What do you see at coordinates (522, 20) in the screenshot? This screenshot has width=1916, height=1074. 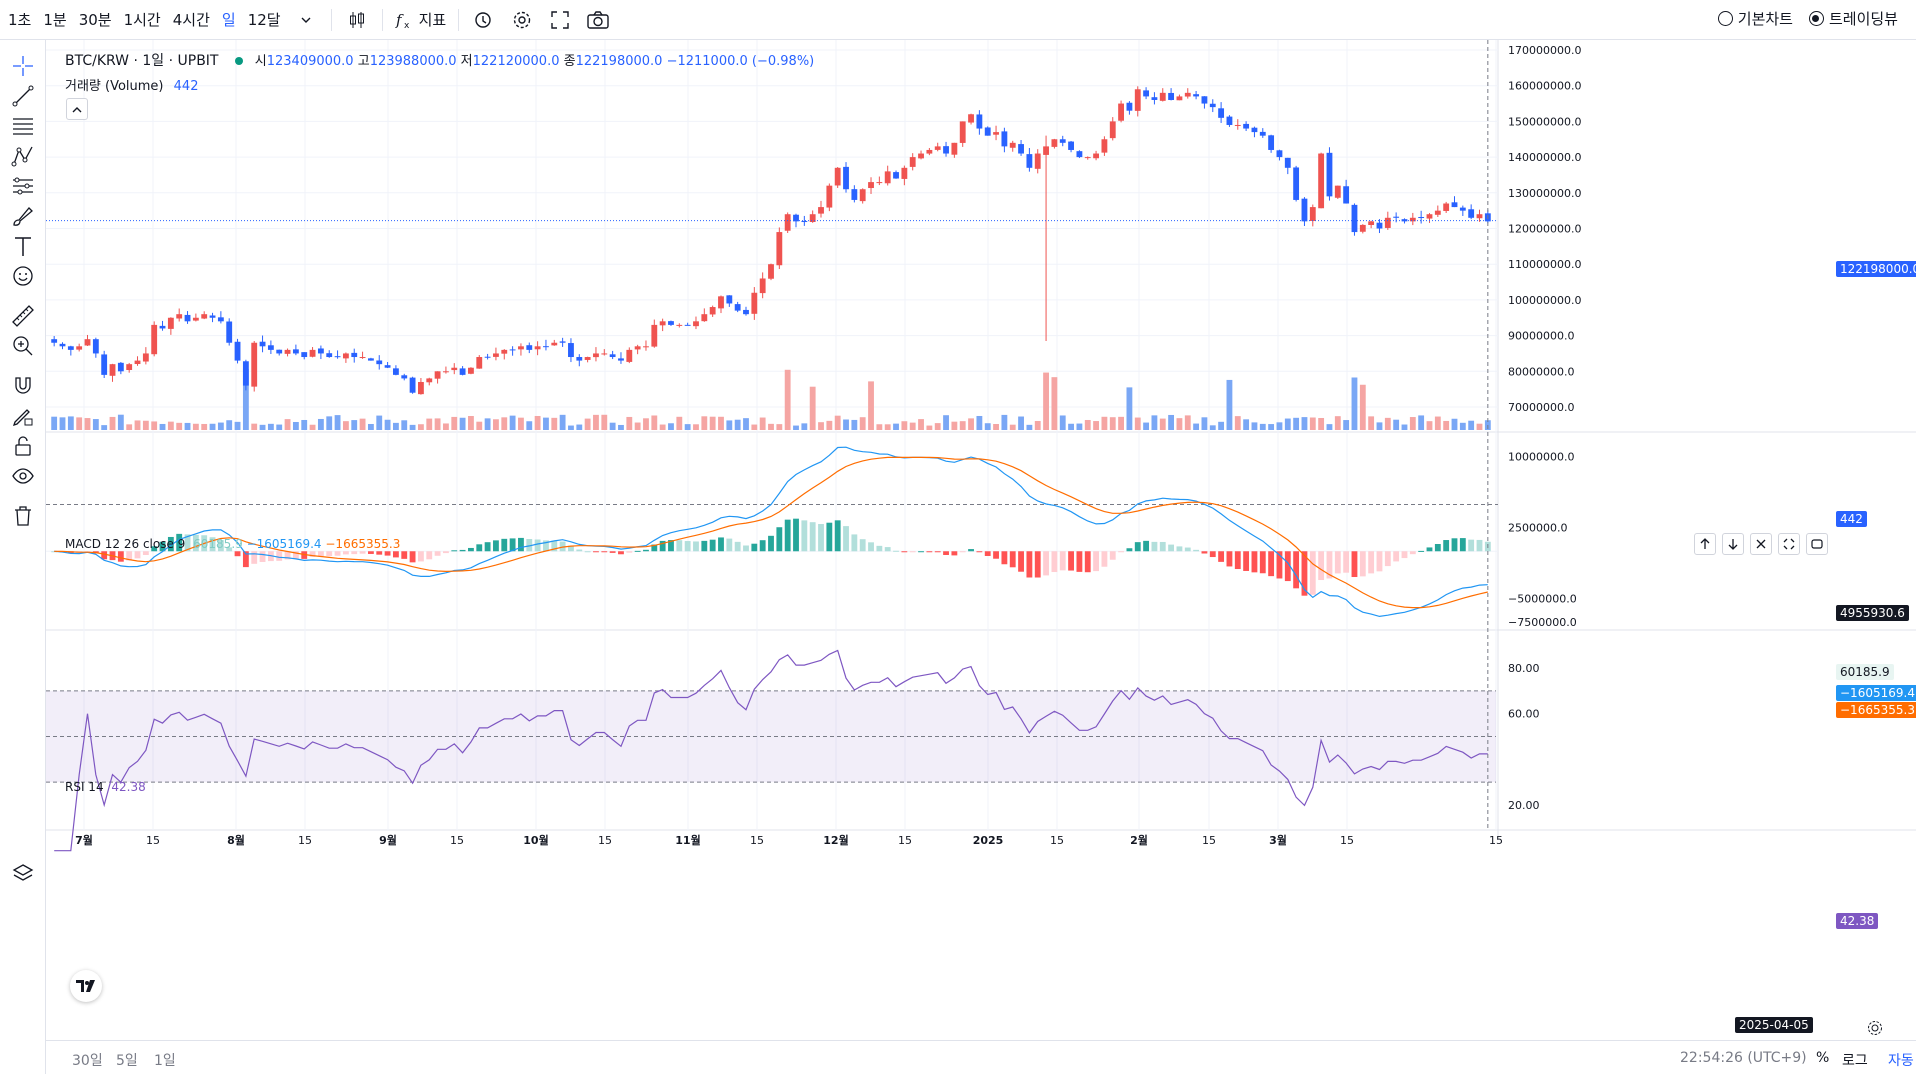 I see `gear-icon` at bounding box center [522, 20].